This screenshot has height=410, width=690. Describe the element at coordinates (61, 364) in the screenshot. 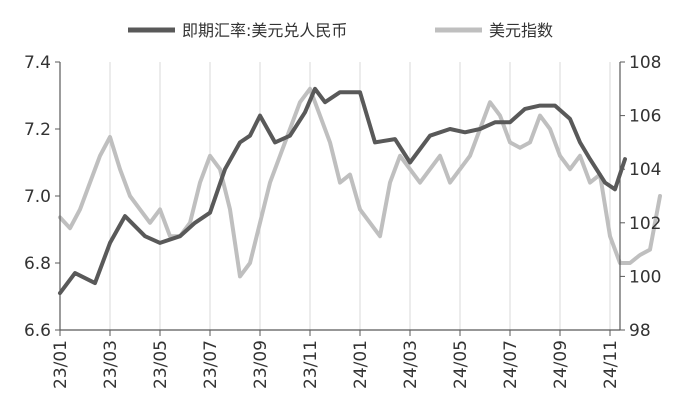

I see `x-tick-label: 23/01` at that location.